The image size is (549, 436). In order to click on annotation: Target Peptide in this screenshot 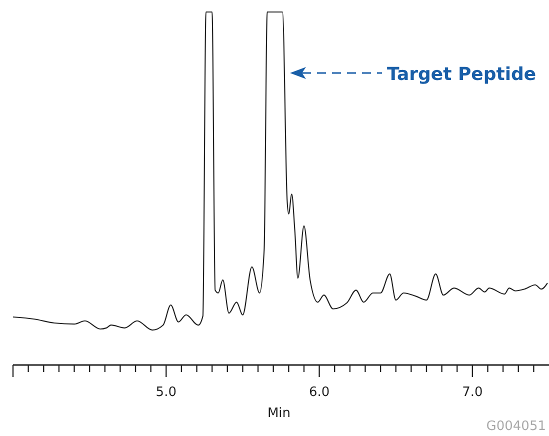, I will do `click(461, 74)`.